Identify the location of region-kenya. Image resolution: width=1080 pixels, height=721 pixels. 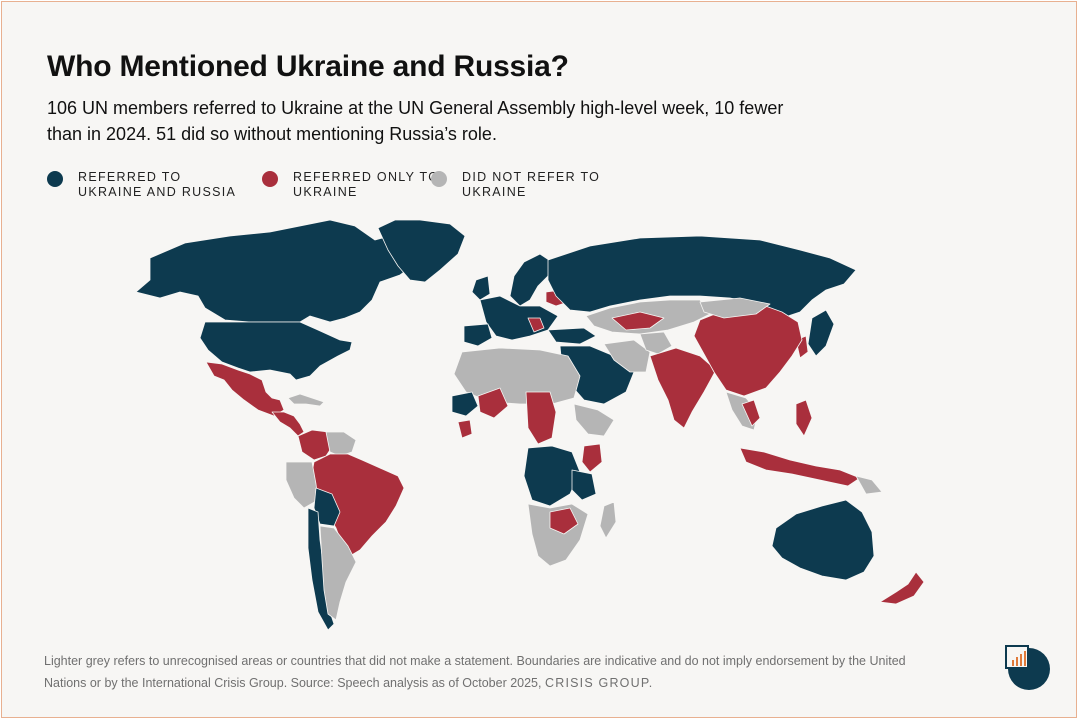
(592, 458).